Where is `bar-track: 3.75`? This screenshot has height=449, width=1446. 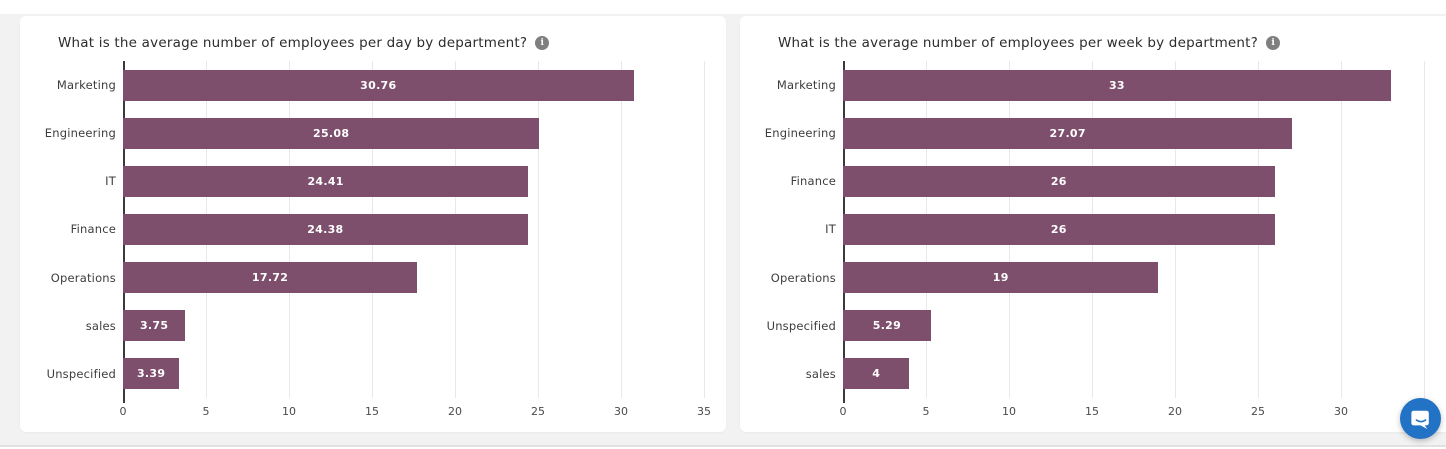 bar-track: 3.75 is located at coordinates (413, 326).